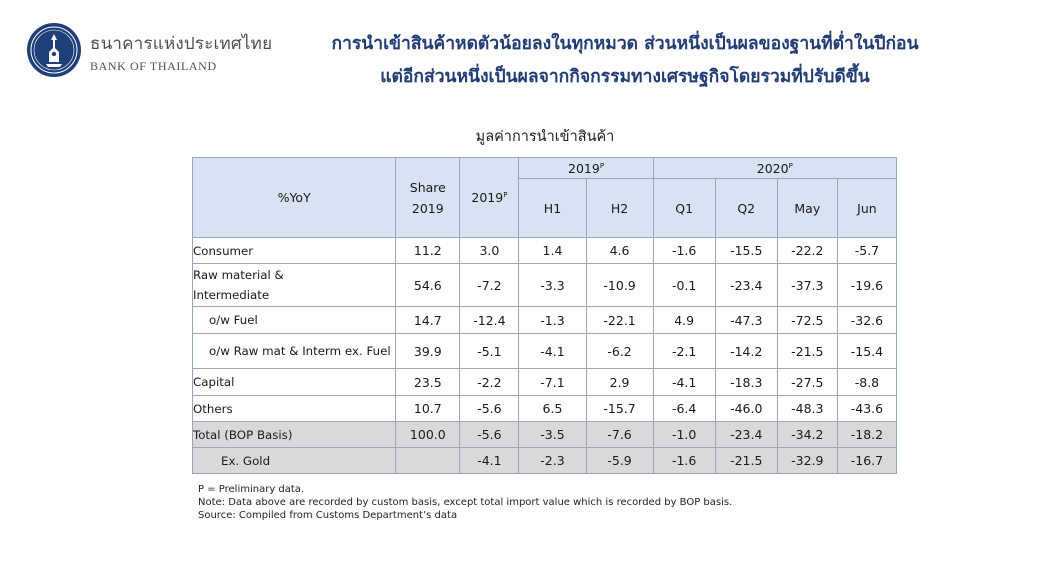 The width and height of the screenshot is (1054, 578). I want to click on cell-h2: -5.9, so click(619, 460).